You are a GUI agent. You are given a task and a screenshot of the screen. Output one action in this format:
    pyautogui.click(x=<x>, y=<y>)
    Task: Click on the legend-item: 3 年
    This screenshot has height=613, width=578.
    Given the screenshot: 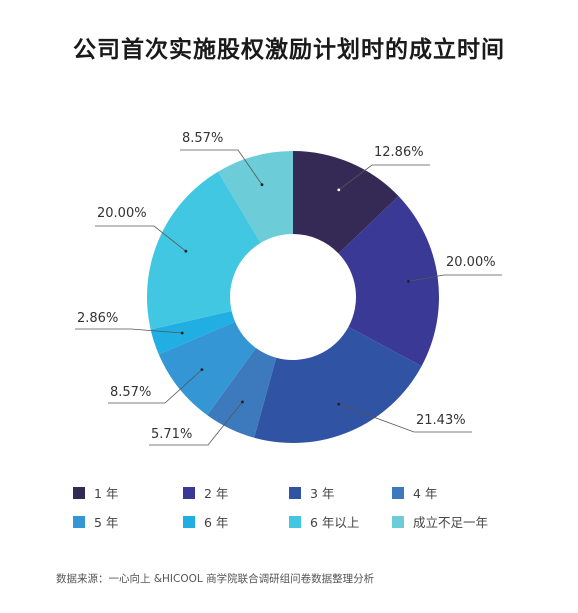 What is the action you would take?
    pyautogui.click(x=311, y=492)
    